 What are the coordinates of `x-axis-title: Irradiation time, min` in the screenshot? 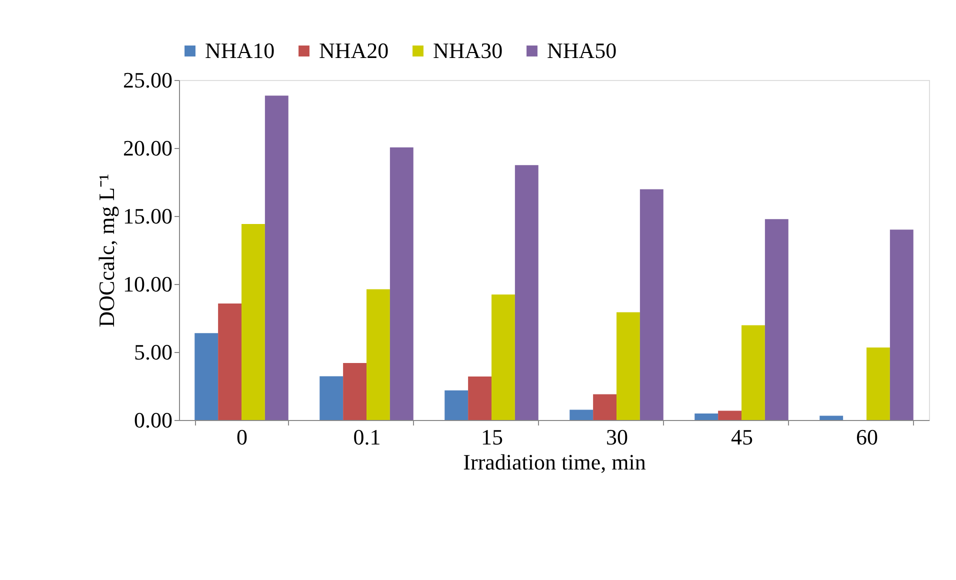 It's located at (554, 462).